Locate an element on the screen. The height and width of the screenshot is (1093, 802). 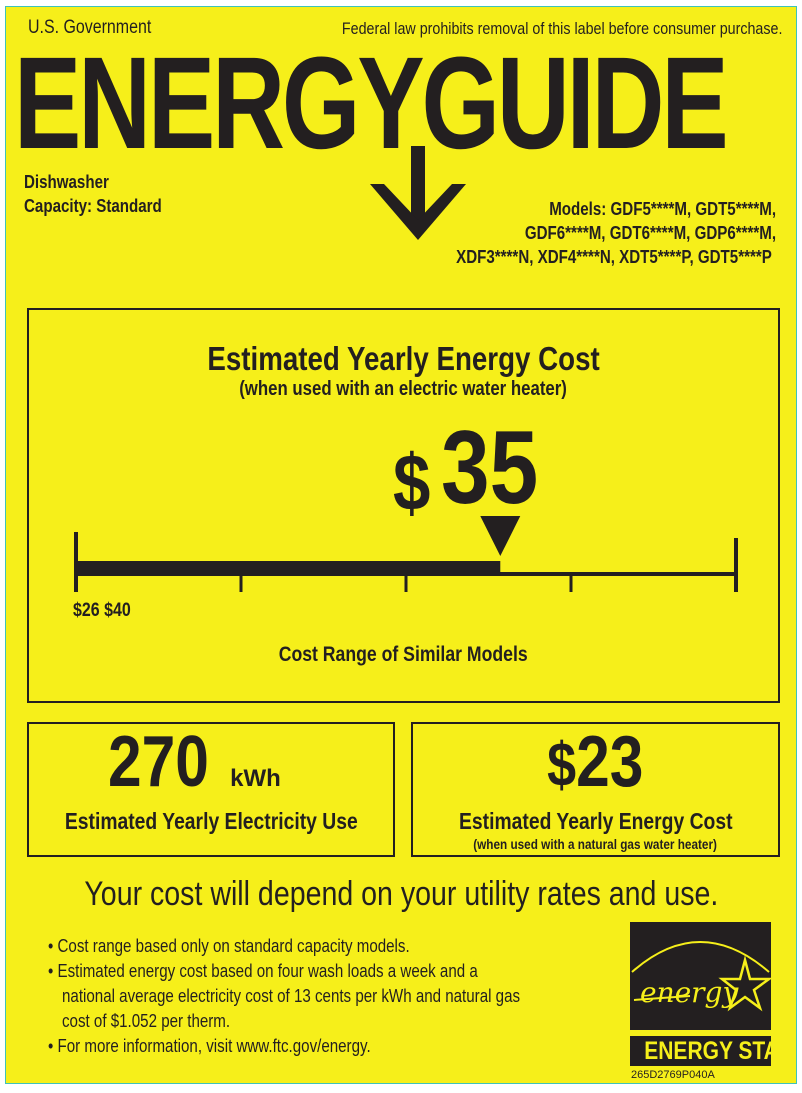
scale-tick-max is located at coordinates (736, 565).